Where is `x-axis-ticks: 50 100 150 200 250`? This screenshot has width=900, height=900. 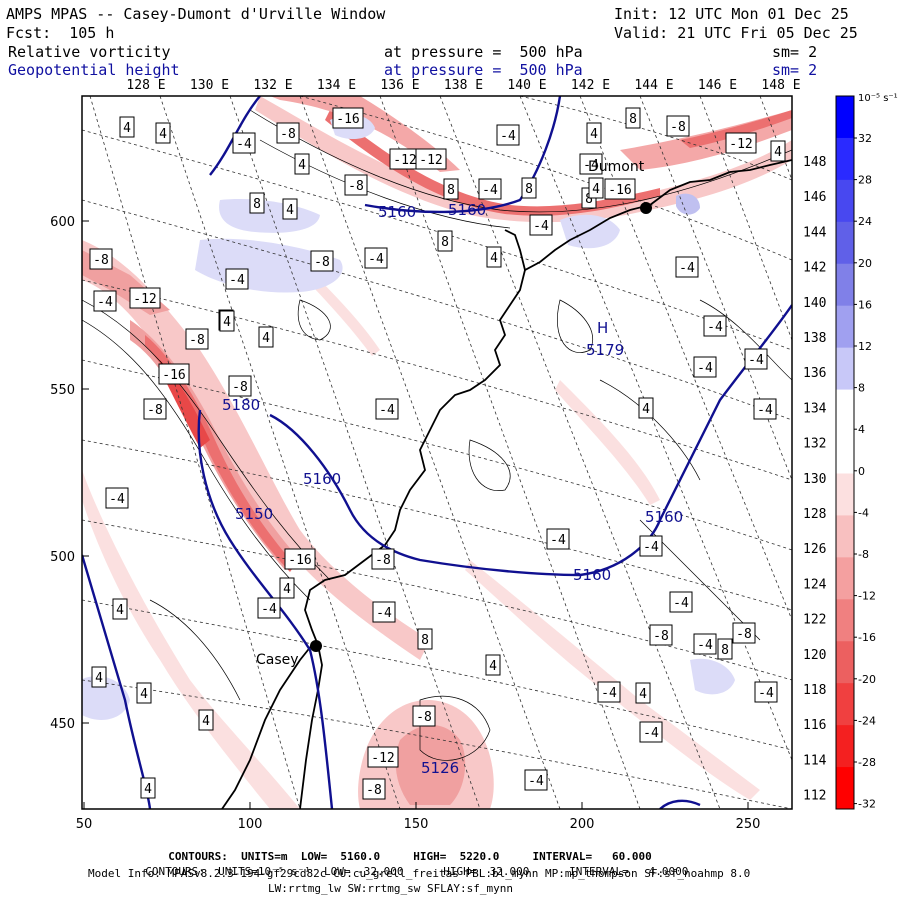 x-axis-ticks: 50 100 150 200 250 is located at coordinates (418, 817).